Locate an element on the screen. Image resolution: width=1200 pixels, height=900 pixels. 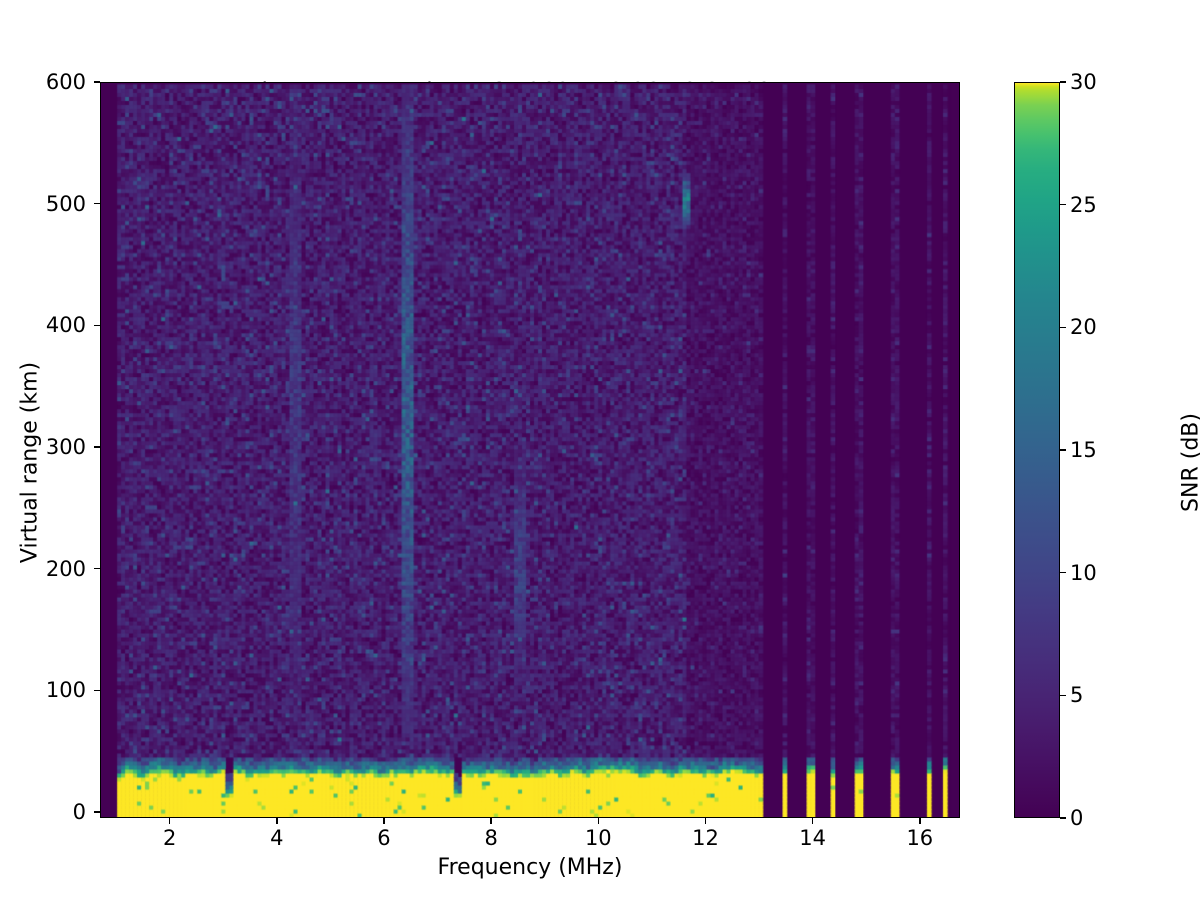
colorbar-tick-label: 15 is located at coordinates (1083, 450).